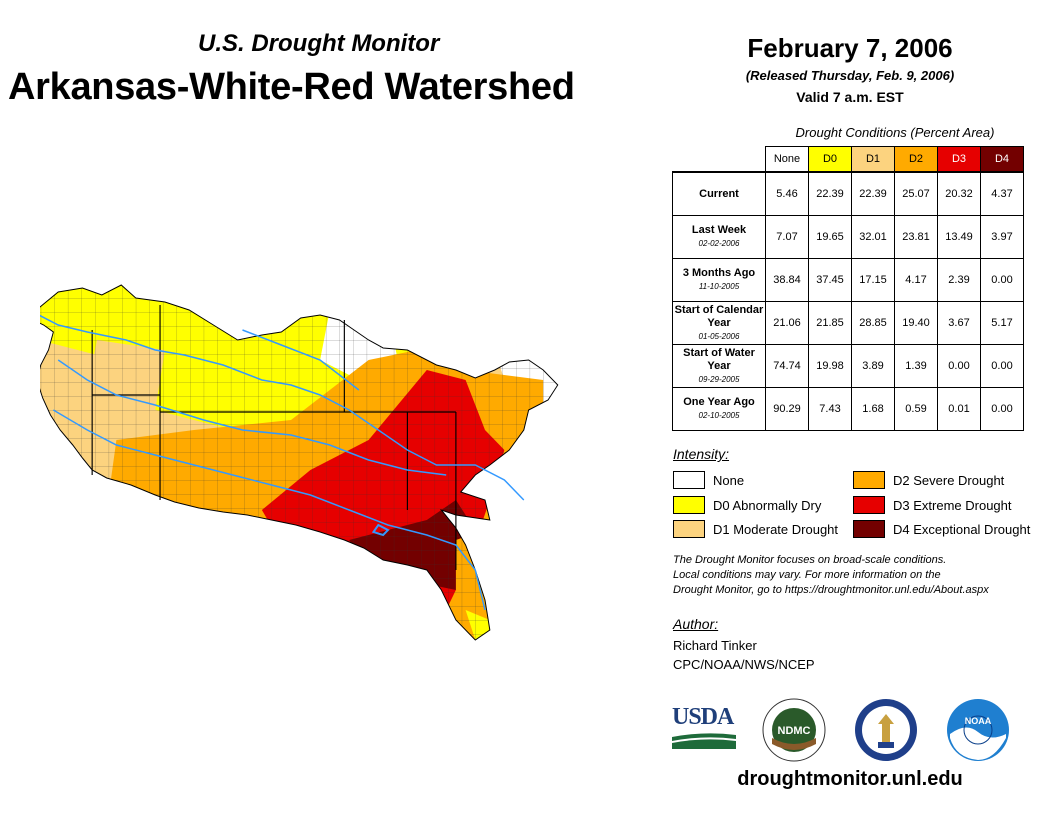 The height and width of the screenshot is (816, 1056). What do you see at coordinates (719, 409) in the screenshot?
I see `row-label: One Year Ago 02-10-2005` at bounding box center [719, 409].